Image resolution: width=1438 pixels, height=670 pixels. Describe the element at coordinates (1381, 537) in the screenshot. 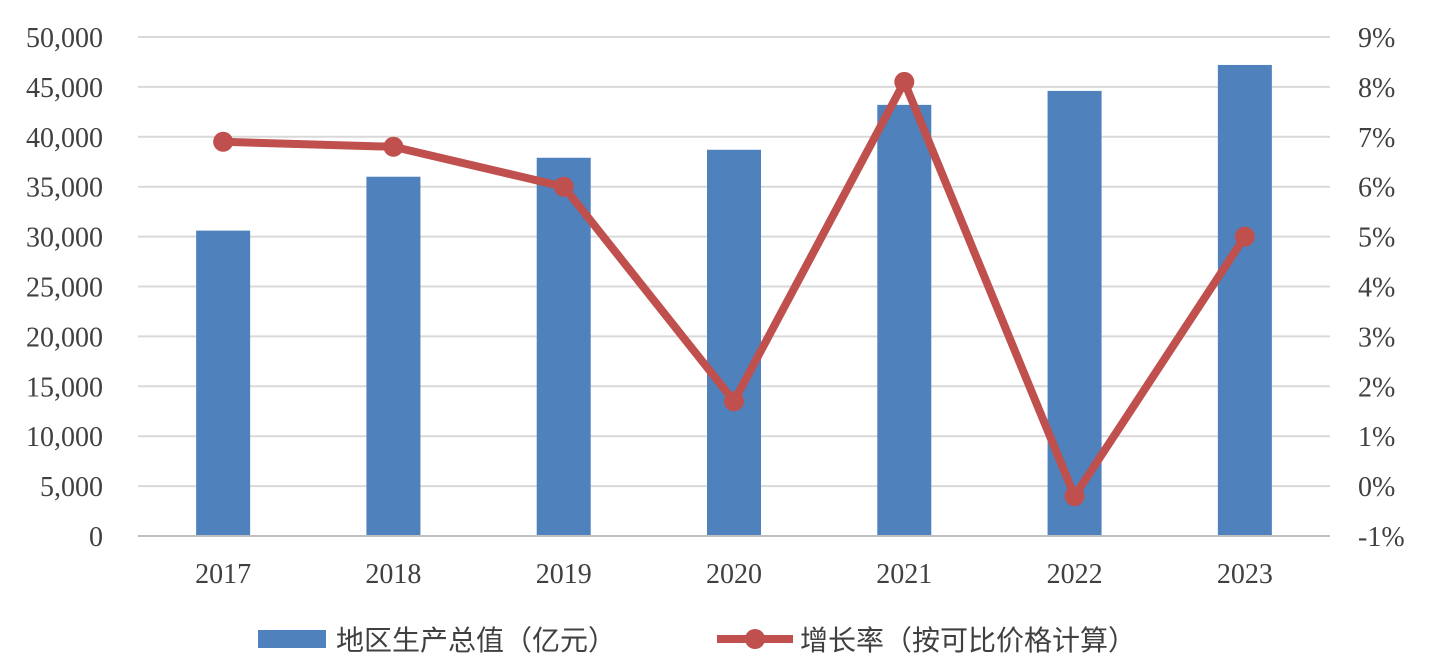

I see `right-tick-label: -1%` at that location.